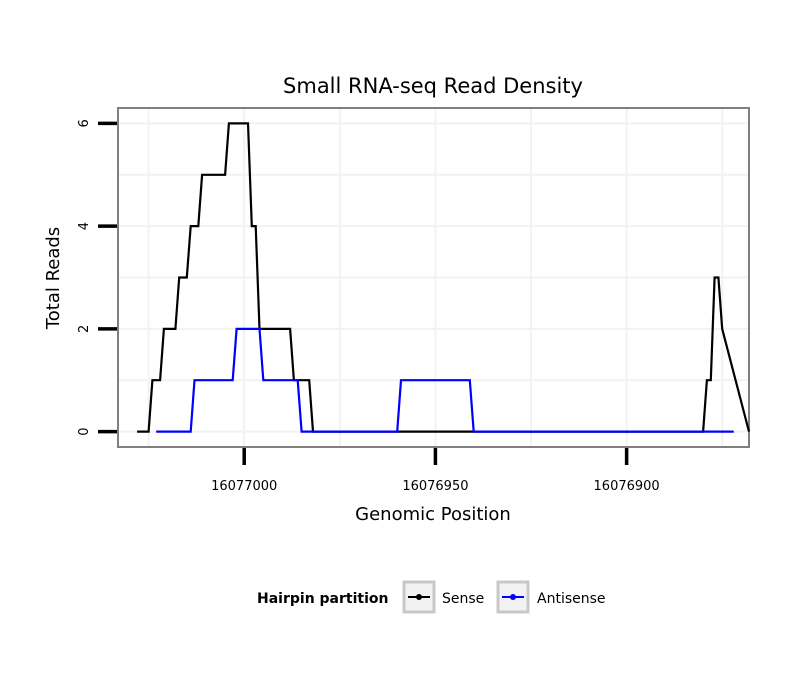  I want to click on y-axis: 0 2 4 6, so click(97, 277).